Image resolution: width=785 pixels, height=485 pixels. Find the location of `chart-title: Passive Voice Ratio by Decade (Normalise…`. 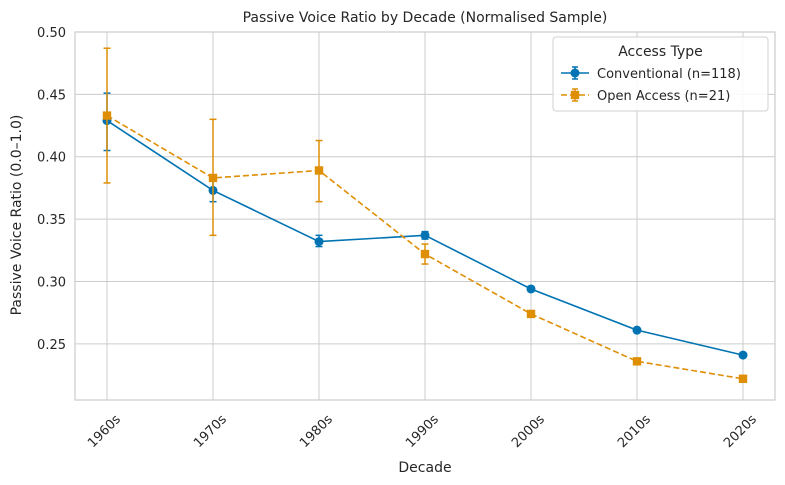

chart-title: Passive Voice Ratio by Decade (Normalise… is located at coordinates (425, 18).